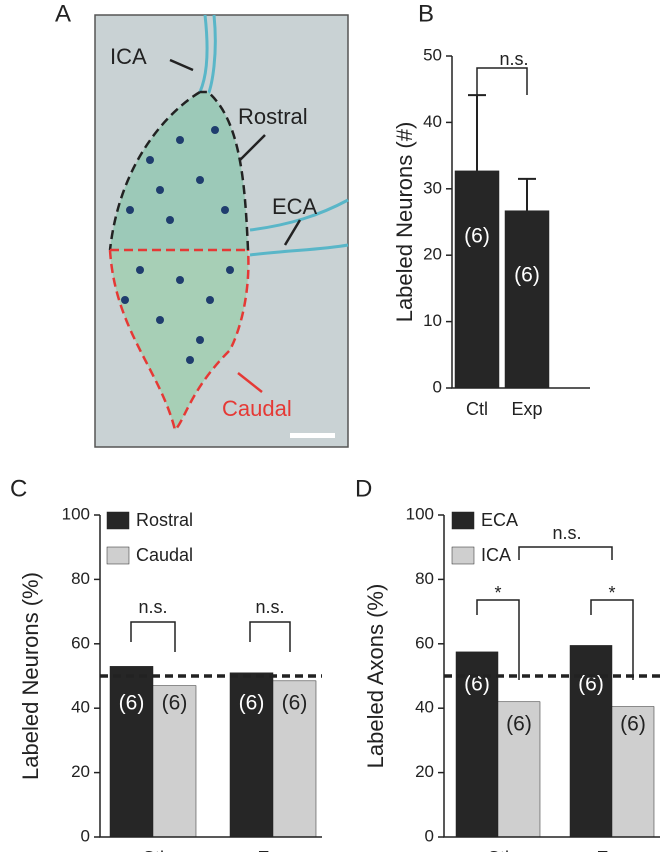  I want to click on photo-label: Caudal, so click(257, 408).